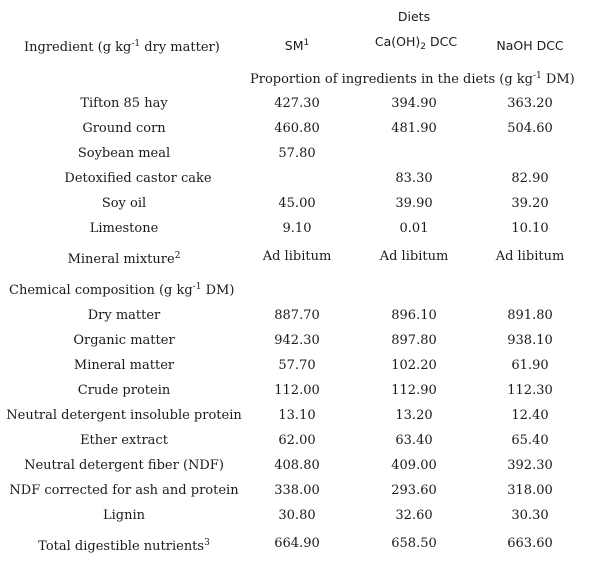 Image resolution: width=589 pixels, height=563 pixels. Describe the element at coordinates (78, 47) in the screenshot. I see `ingredient-header-text: Ingredient (g kg` at that location.